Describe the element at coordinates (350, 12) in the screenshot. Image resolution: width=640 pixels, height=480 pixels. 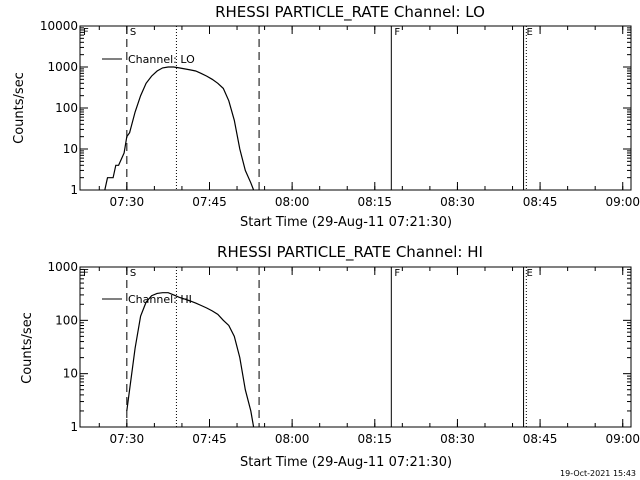
I see `chart-title: RHESSI PARTICLE_RATE Channel: LO` at that location.